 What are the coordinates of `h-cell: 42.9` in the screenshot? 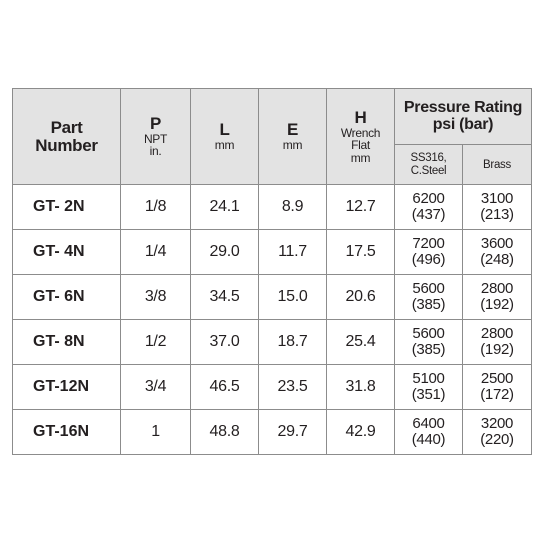 It's located at (360, 432).